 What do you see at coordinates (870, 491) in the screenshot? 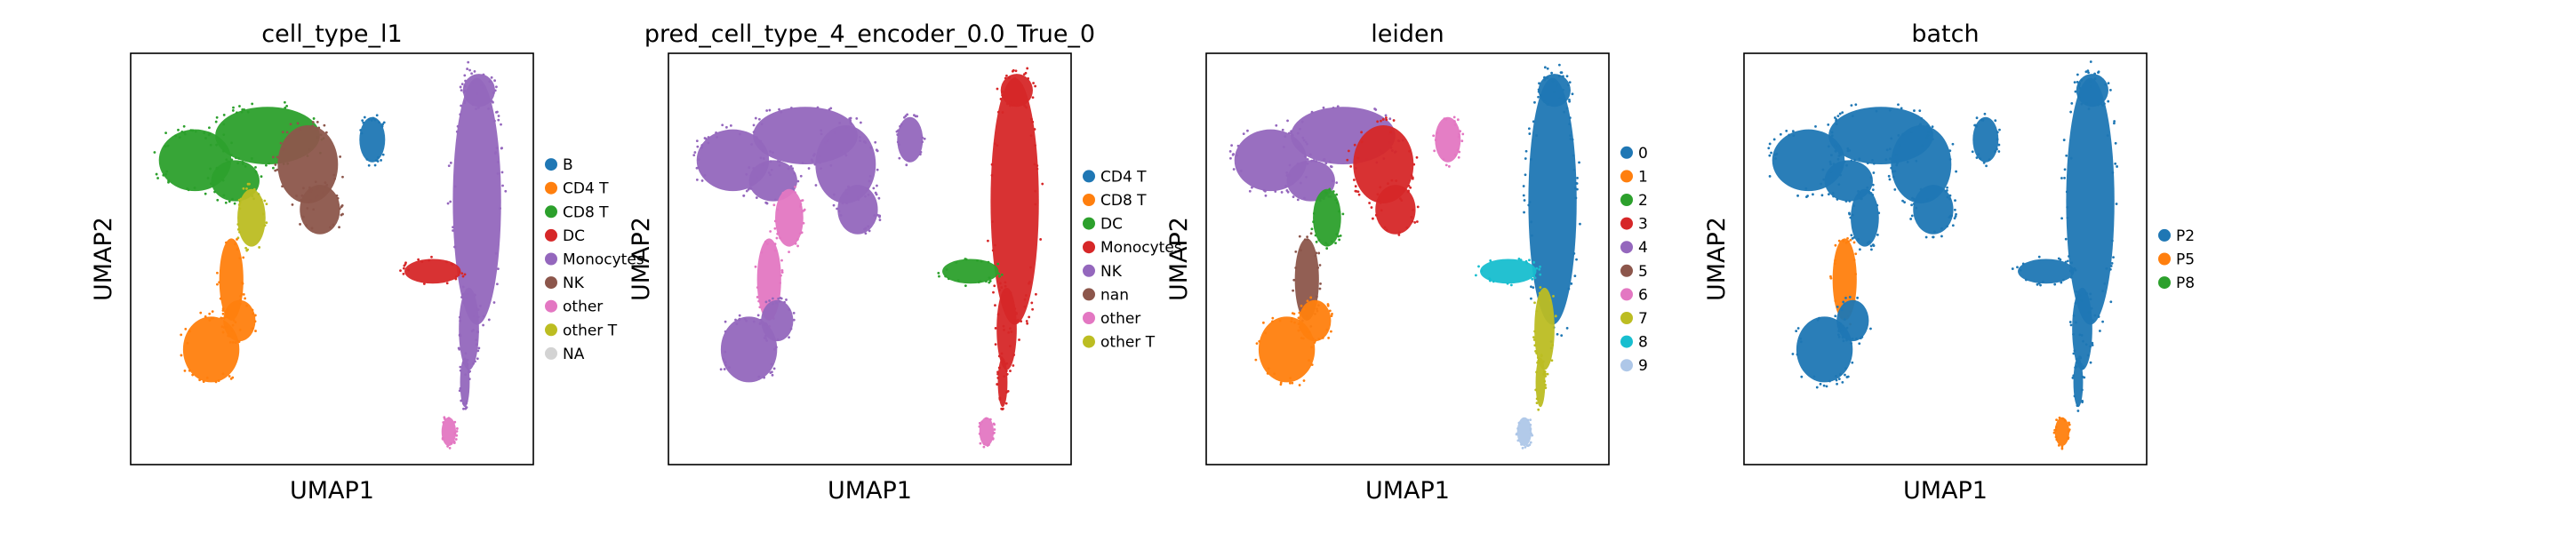
I see `x-axis-label: UMAP1` at bounding box center [870, 491].